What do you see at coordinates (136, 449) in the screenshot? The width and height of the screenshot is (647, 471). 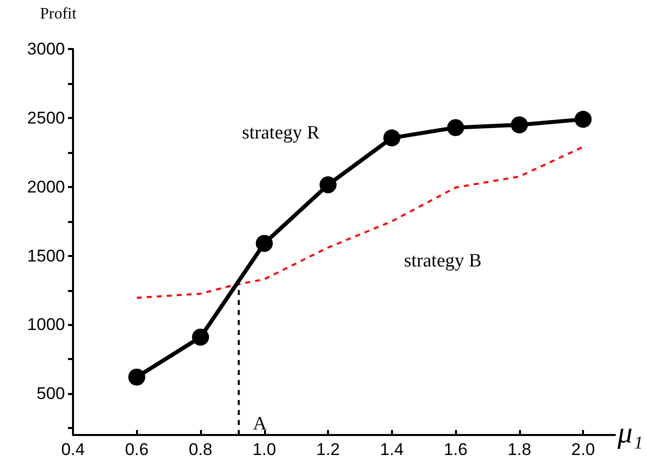 I see `x-tick-label: 0.6` at bounding box center [136, 449].